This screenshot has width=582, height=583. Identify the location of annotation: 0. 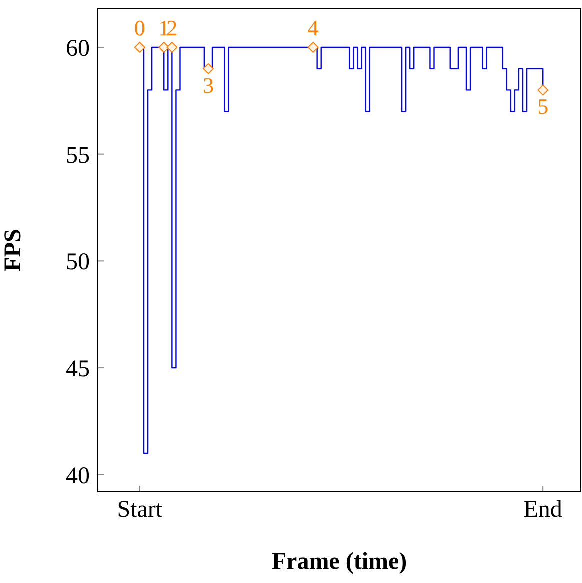
(140, 27).